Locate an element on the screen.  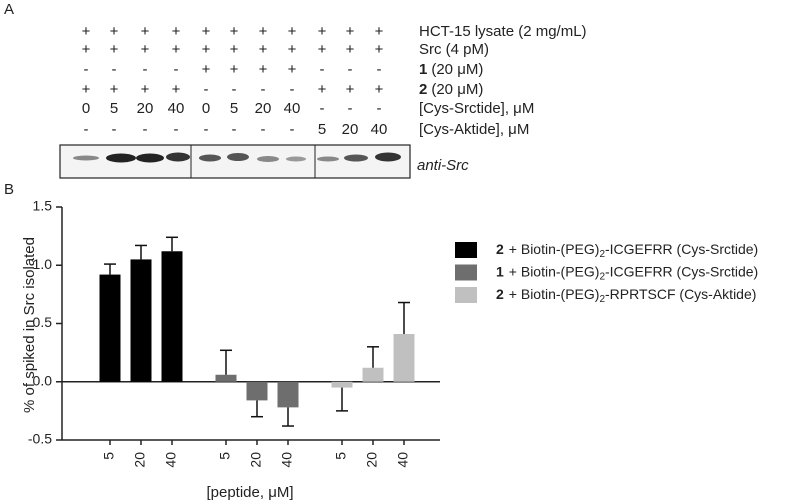
row-label: [Cys-Srctide], μM is located at coordinates (476, 108).